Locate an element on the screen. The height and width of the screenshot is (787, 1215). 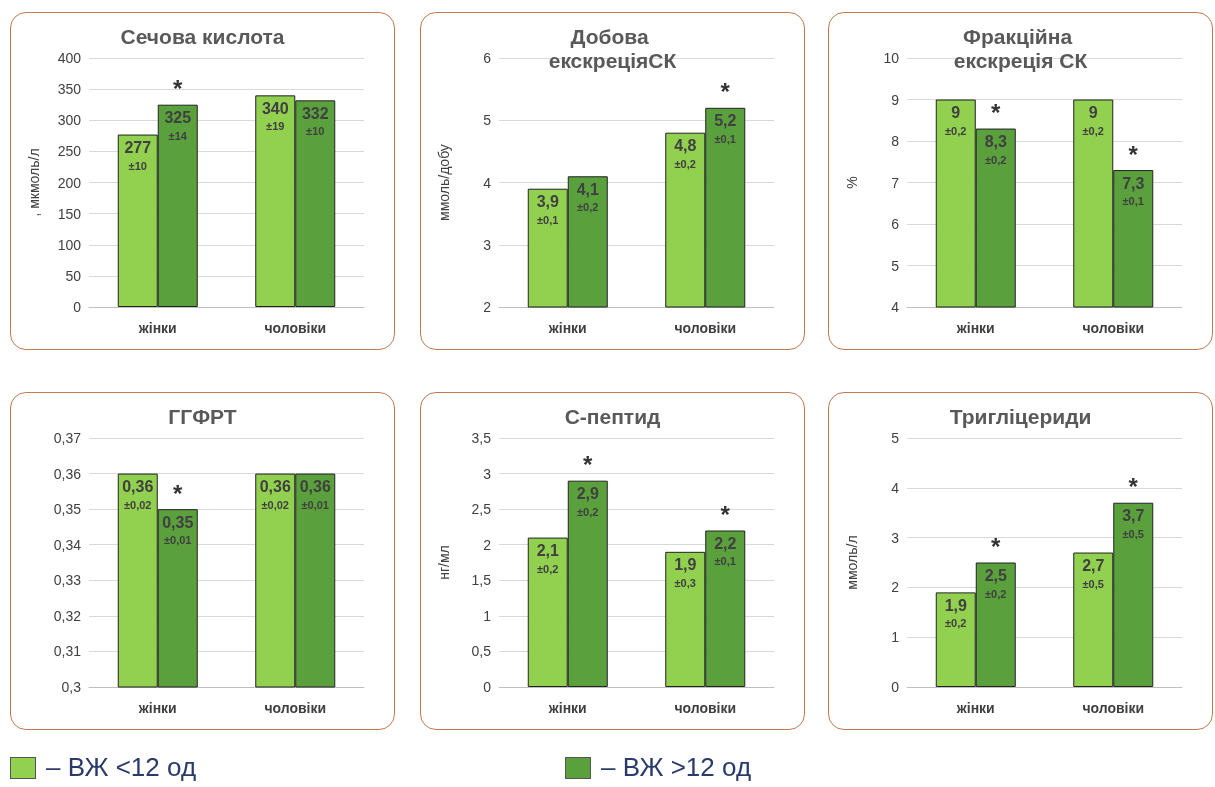
y-tick-label: 0,3 is located at coordinates (71, 687).